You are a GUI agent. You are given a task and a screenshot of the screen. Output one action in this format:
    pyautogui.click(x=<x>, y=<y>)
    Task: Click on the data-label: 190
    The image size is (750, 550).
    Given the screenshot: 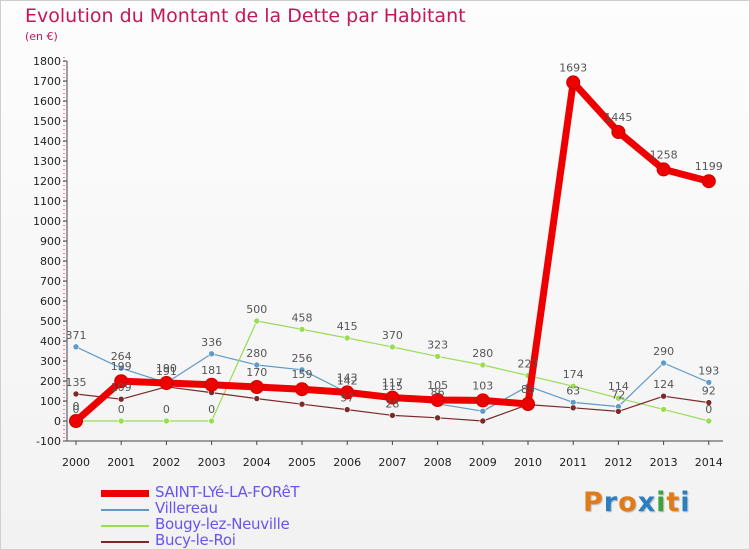 What is the action you would take?
    pyautogui.click(x=166, y=368)
    